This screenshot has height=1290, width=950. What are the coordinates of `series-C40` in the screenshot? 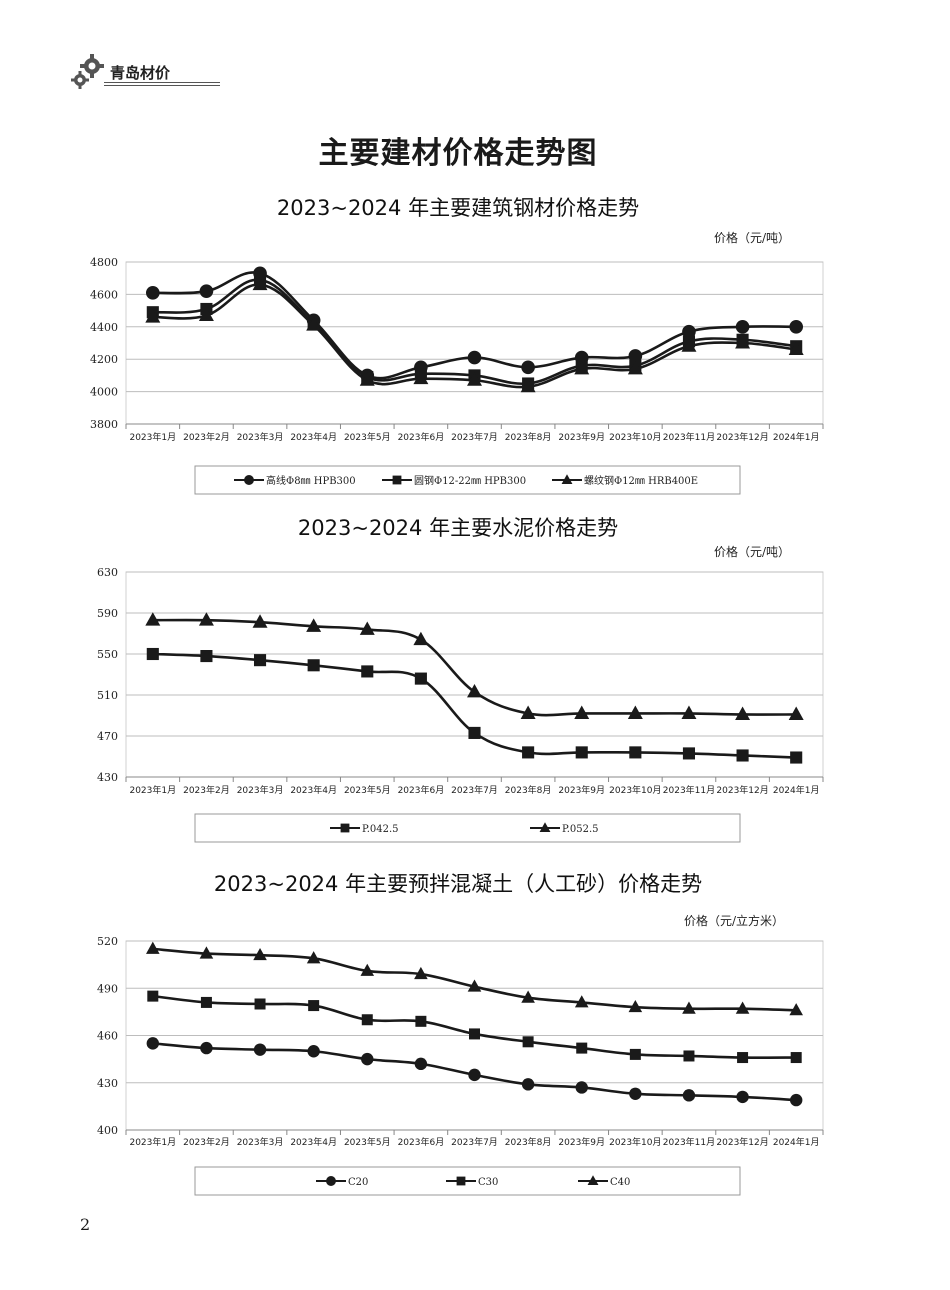 It's located at (474, 978).